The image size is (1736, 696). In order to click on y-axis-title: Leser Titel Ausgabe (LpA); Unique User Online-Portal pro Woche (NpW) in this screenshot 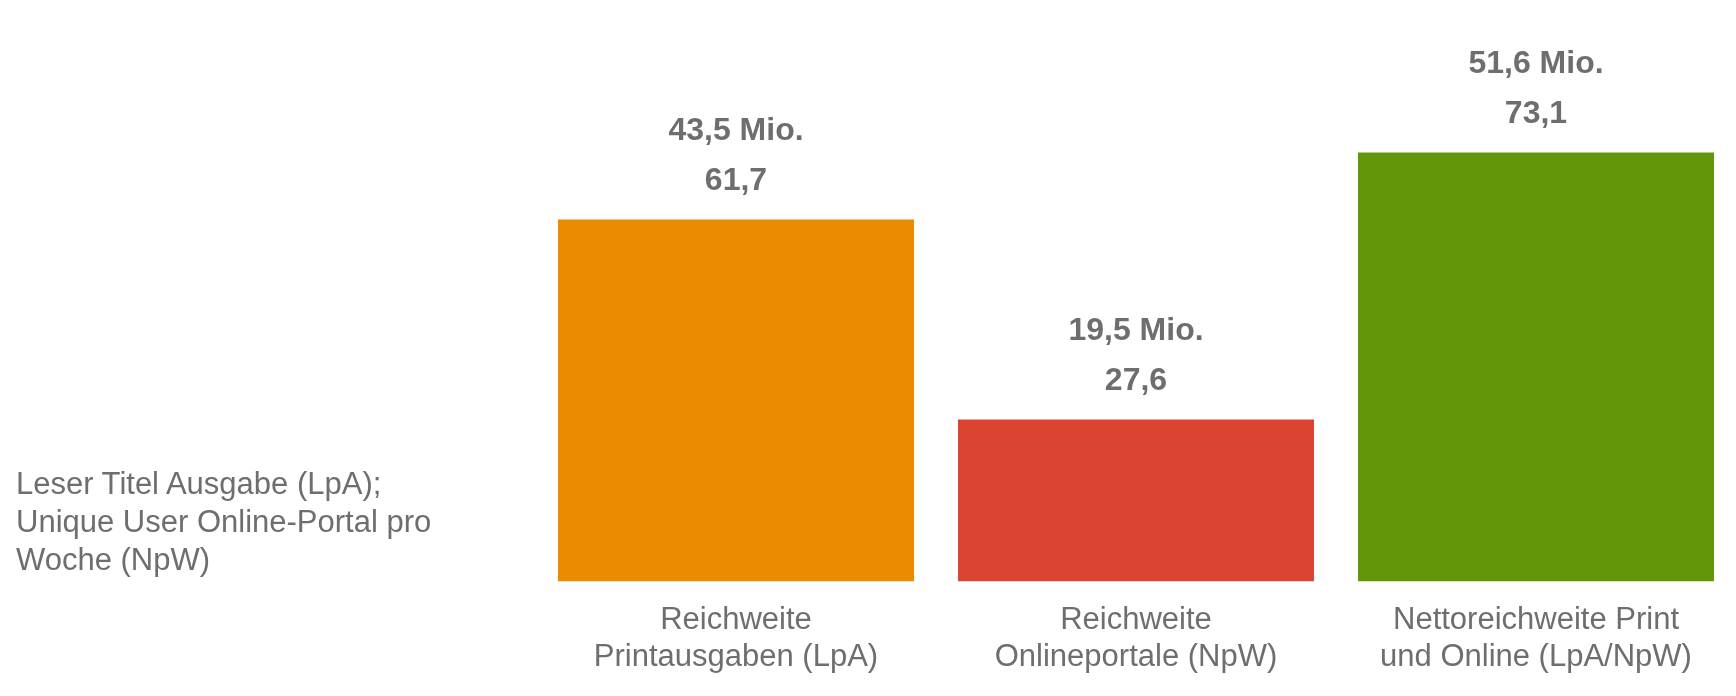, I will do `click(224, 522)`.